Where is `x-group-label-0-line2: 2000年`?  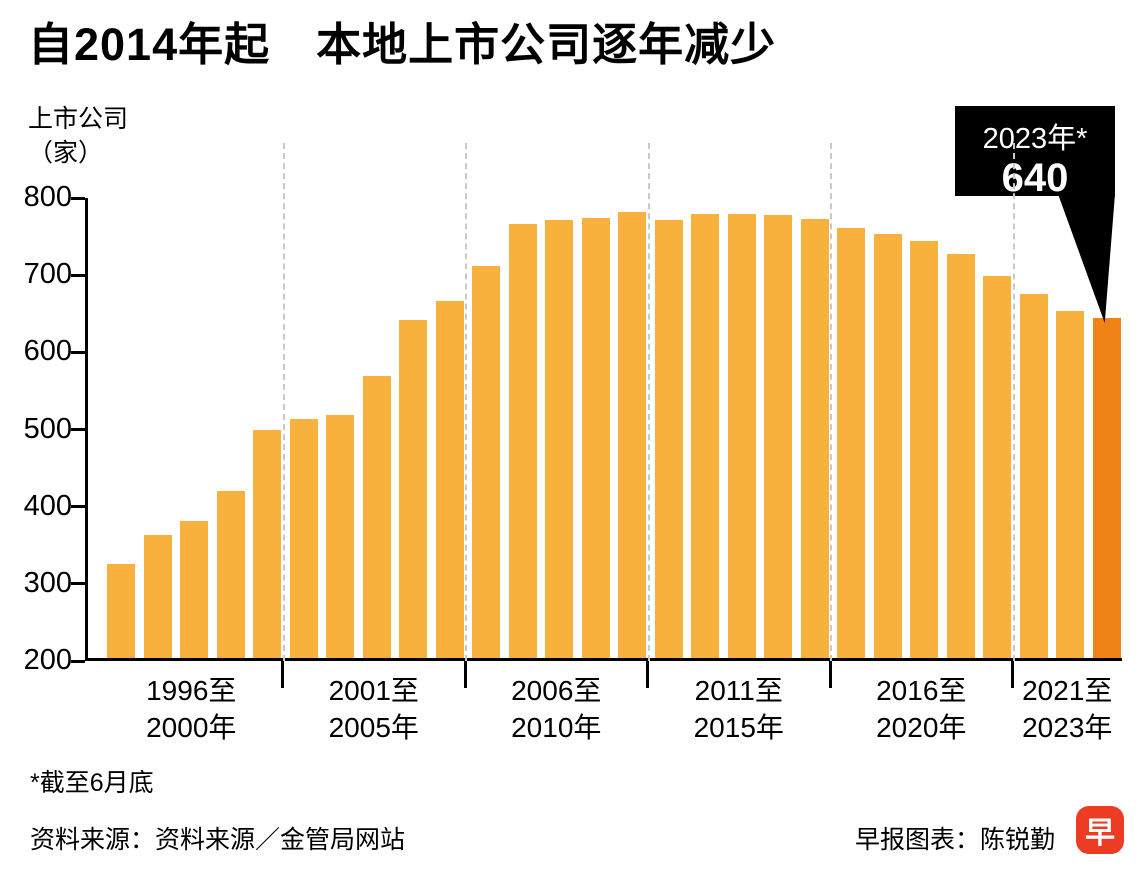 x-group-label-0-line2: 2000年 is located at coordinates (191, 727).